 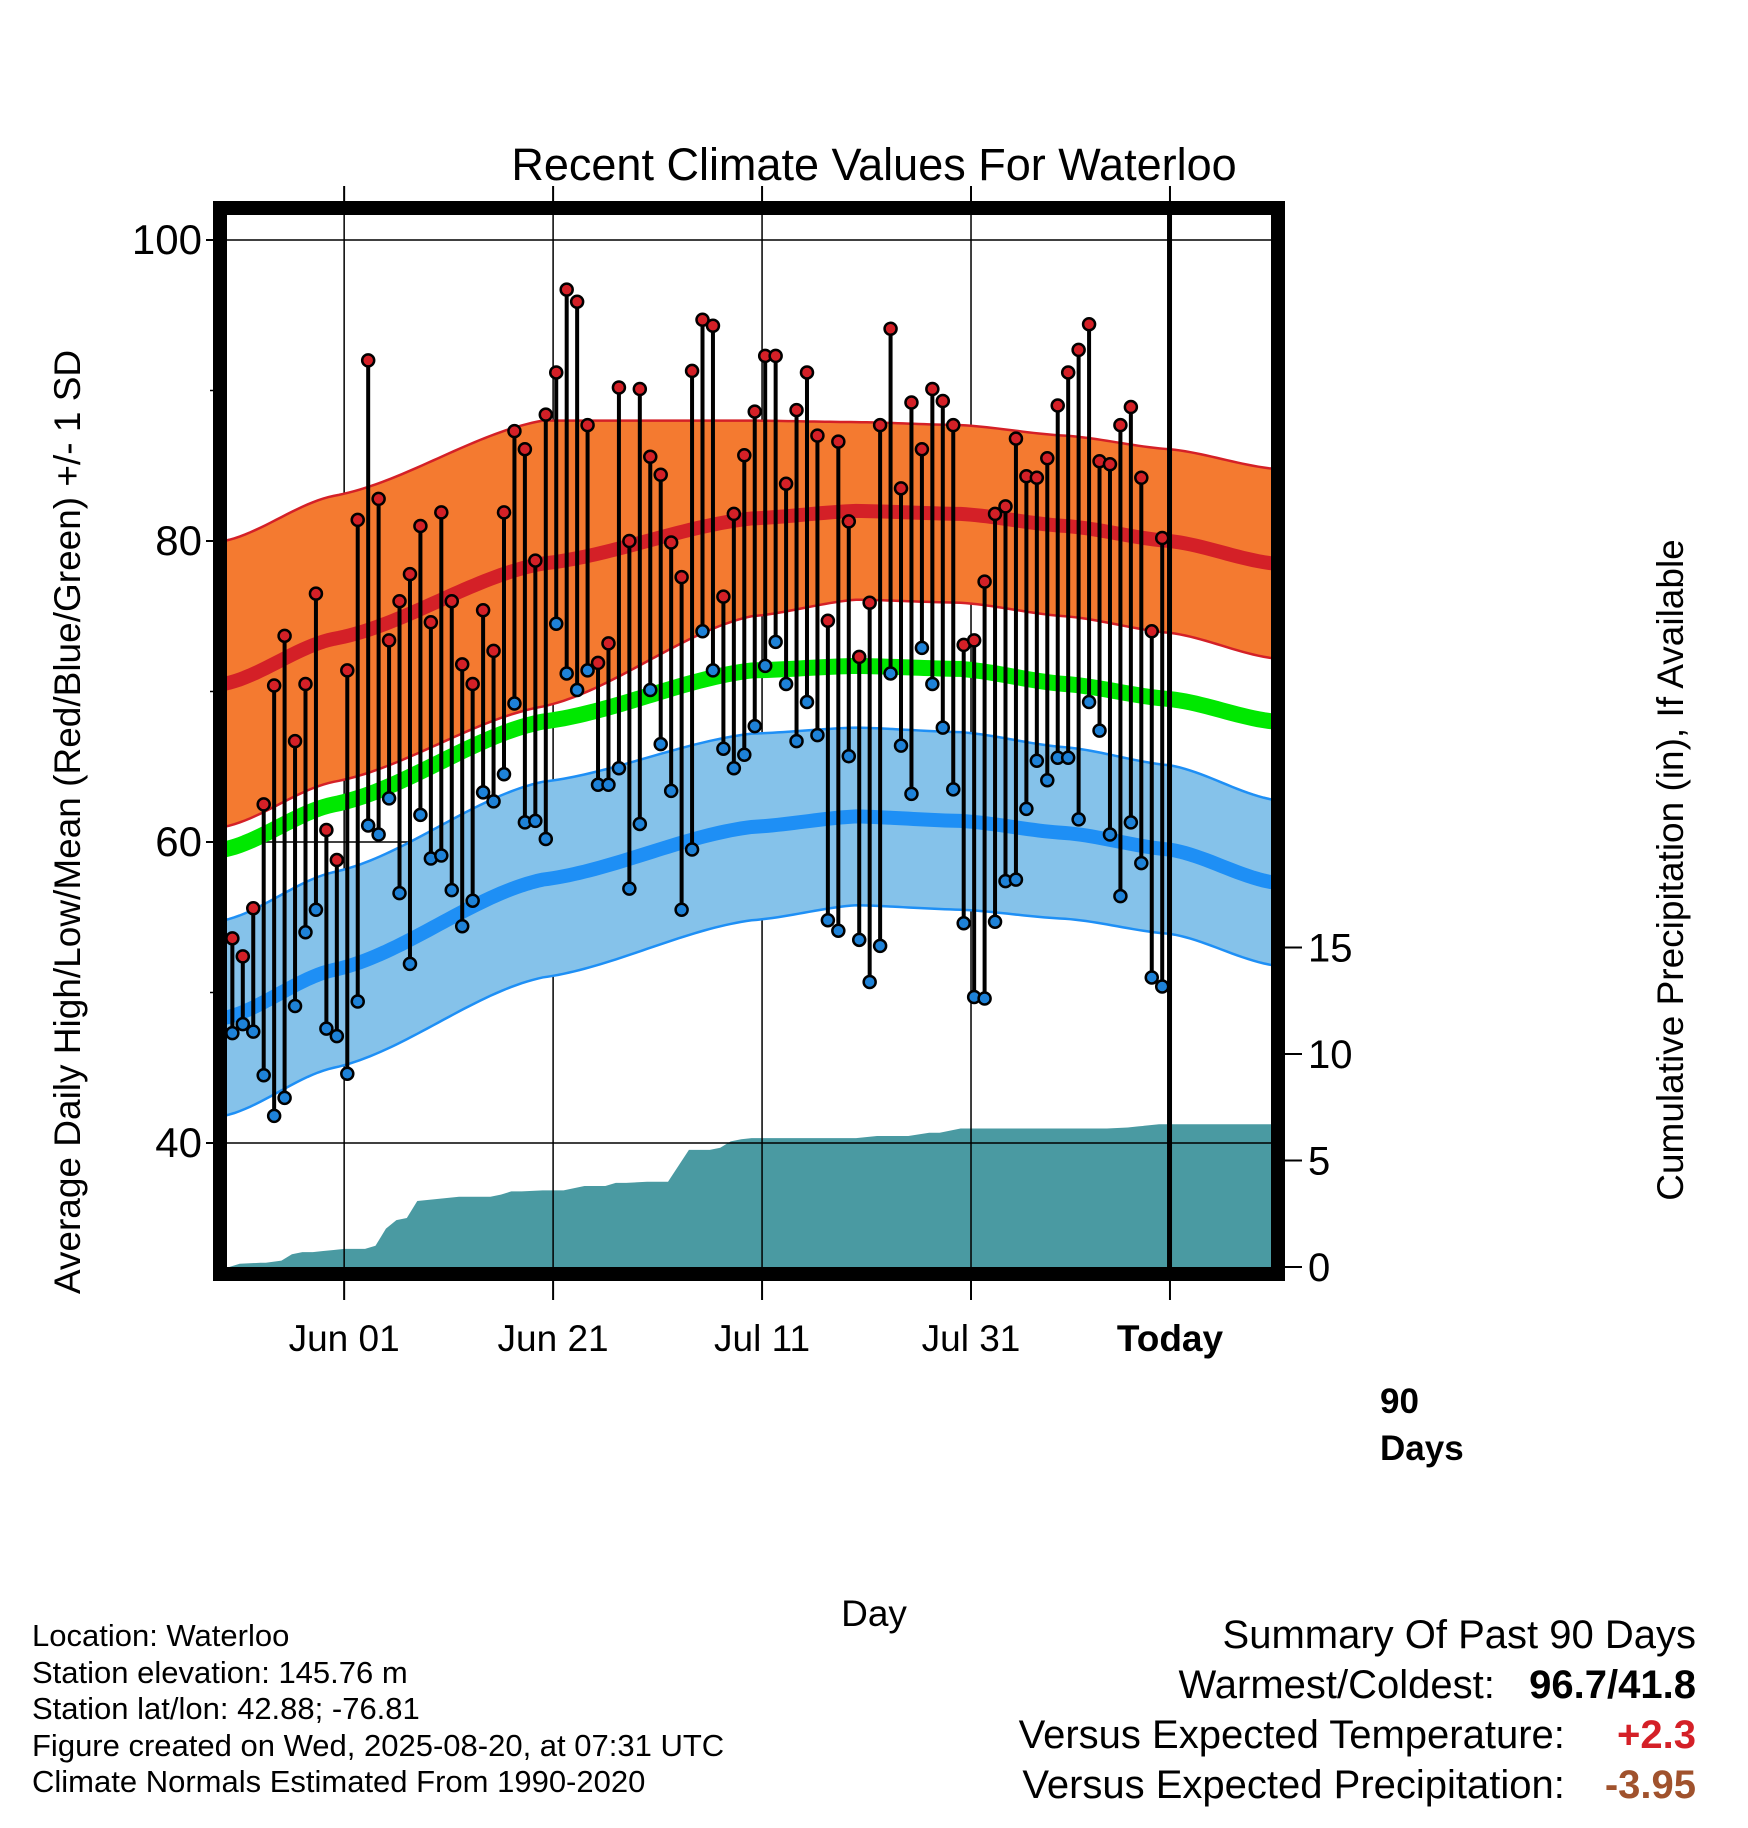 I want to click on x-axis-label: Day, so click(x=874, y=1613).